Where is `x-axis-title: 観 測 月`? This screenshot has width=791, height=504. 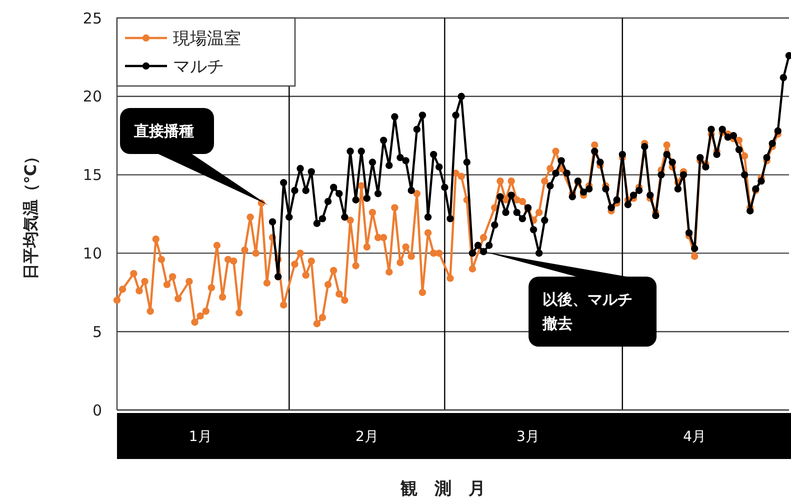 x-axis-title: 観 測 月 is located at coordinates (443, 489).